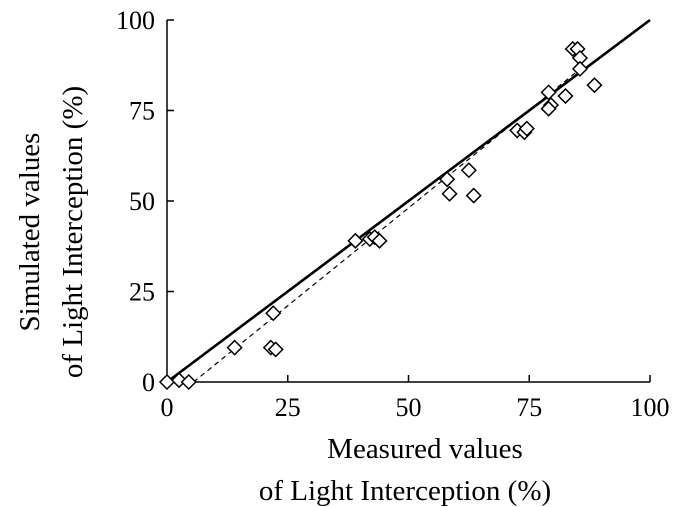 The height and width of the screenshot is (507, 681). I want to click on y-tick-label: 50, so click(142, 201).